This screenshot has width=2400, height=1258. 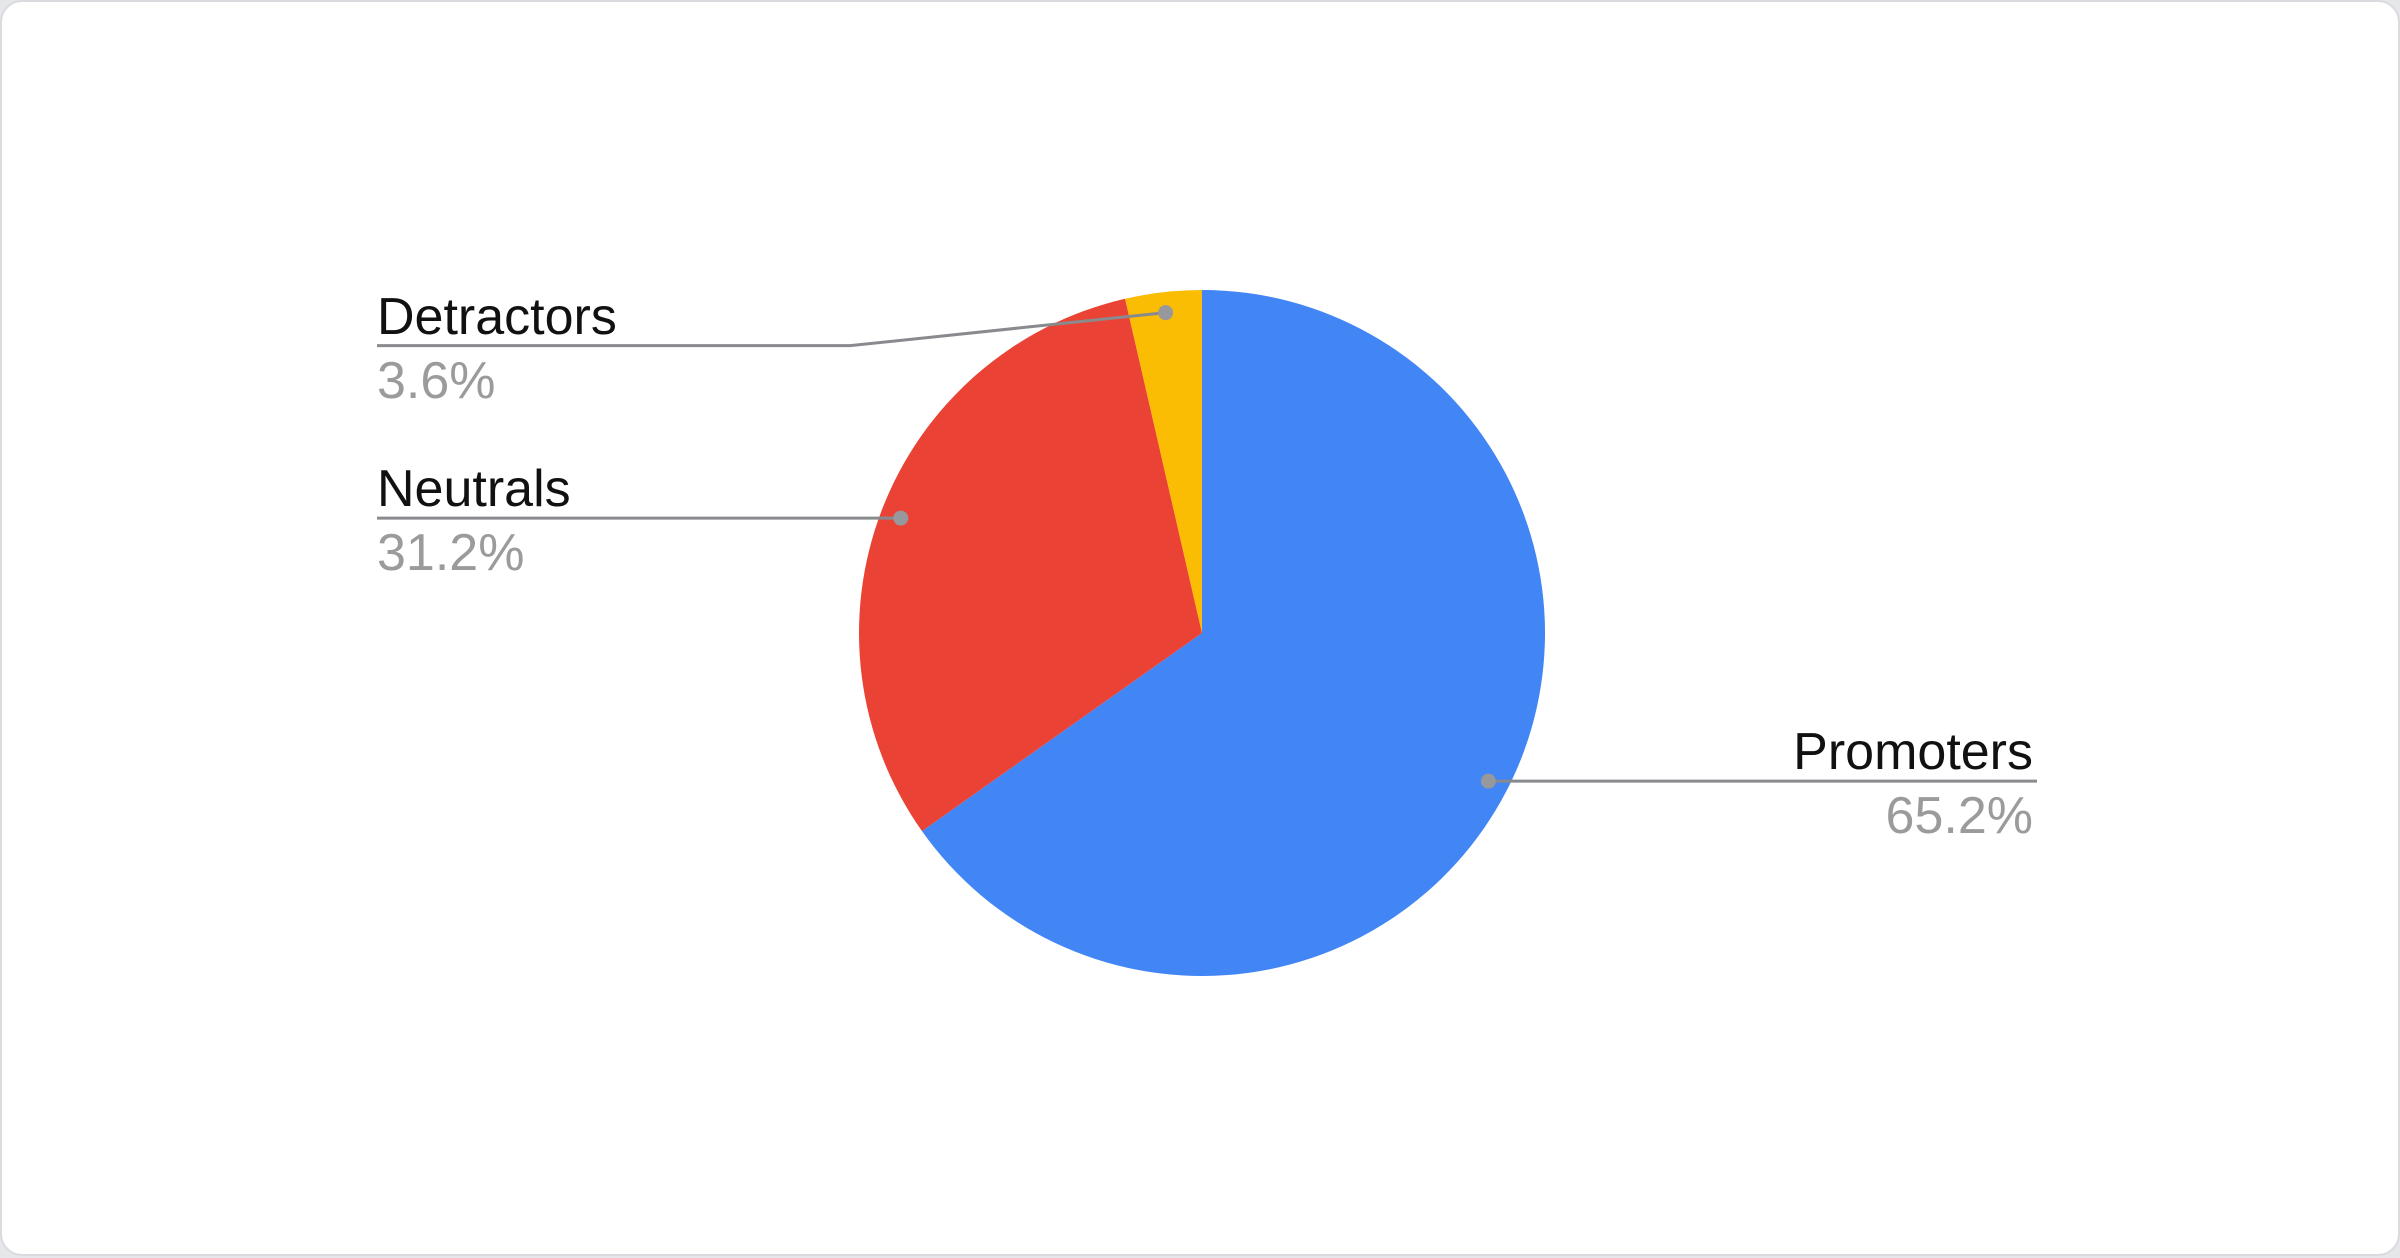 What do you see at coordinates (1913, 752) in the screenshot?
I see `slice-label-promoters: Promoters` at bounding box center [1913, 752].